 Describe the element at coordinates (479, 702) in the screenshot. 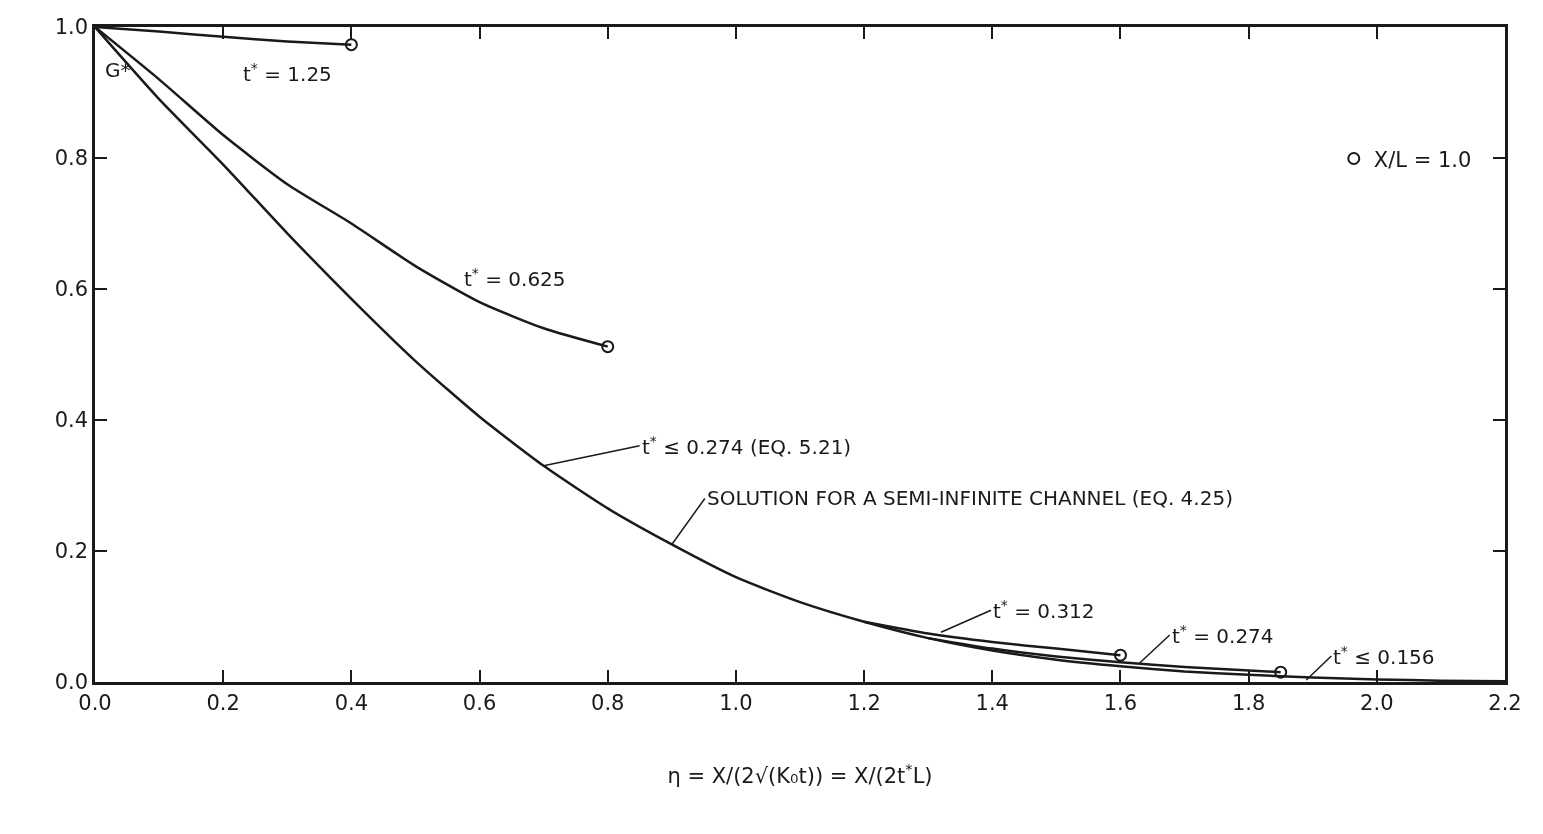

I see `x-tick-label: 0.6` at that location.